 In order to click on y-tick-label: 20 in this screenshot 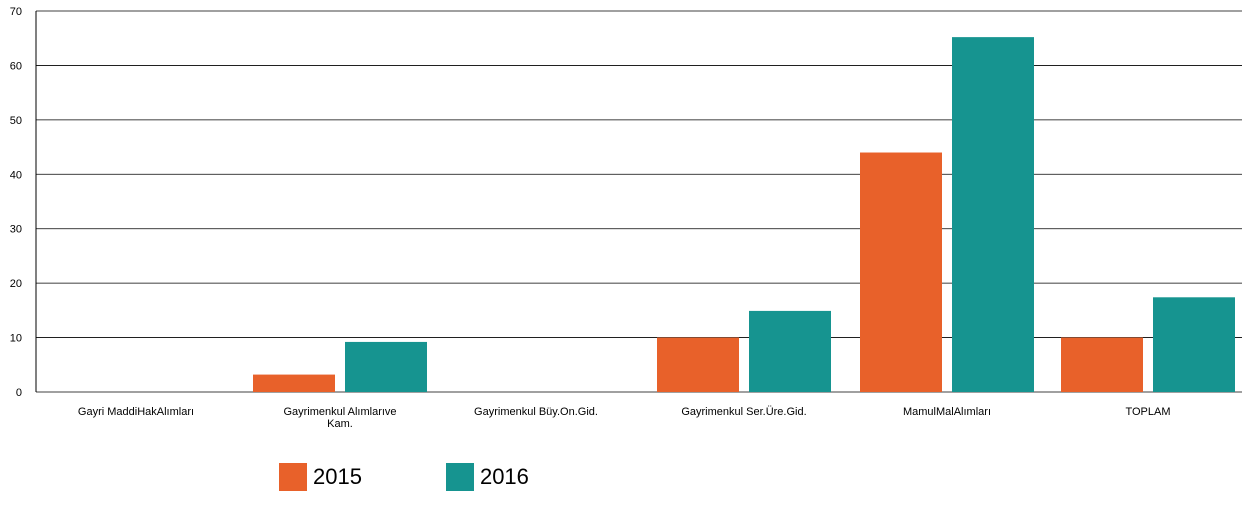, I will do `click(16, 284)`.